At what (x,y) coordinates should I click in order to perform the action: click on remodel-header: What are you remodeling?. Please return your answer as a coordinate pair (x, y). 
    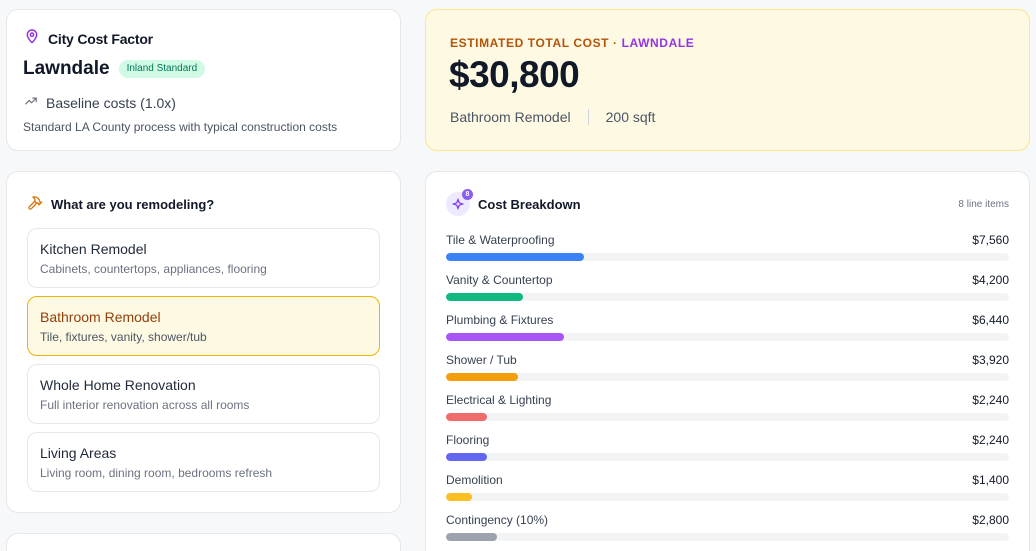
    Looking at the image, I should click on (120, 204).